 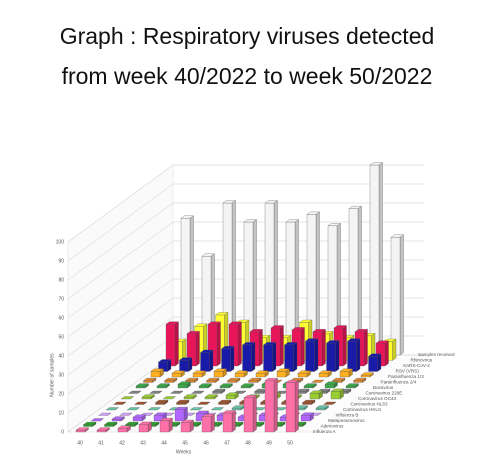 I want to click on y-tick-label: 70, so click(x=61, y=299).